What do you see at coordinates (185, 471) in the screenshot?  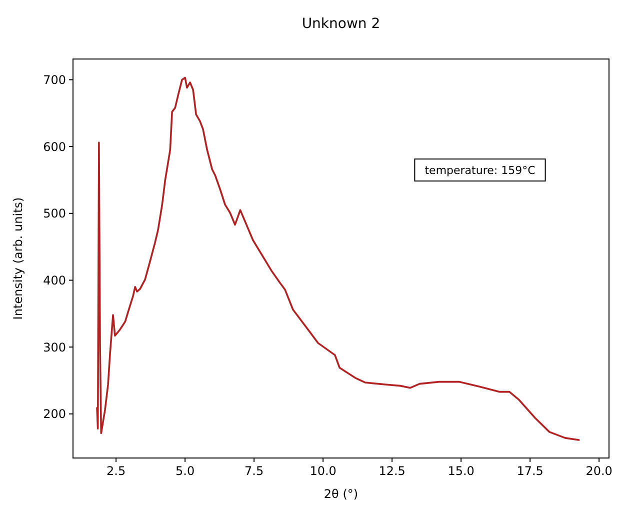 I see `x-tick-label: 5.0` at bounding box center [185, 471].